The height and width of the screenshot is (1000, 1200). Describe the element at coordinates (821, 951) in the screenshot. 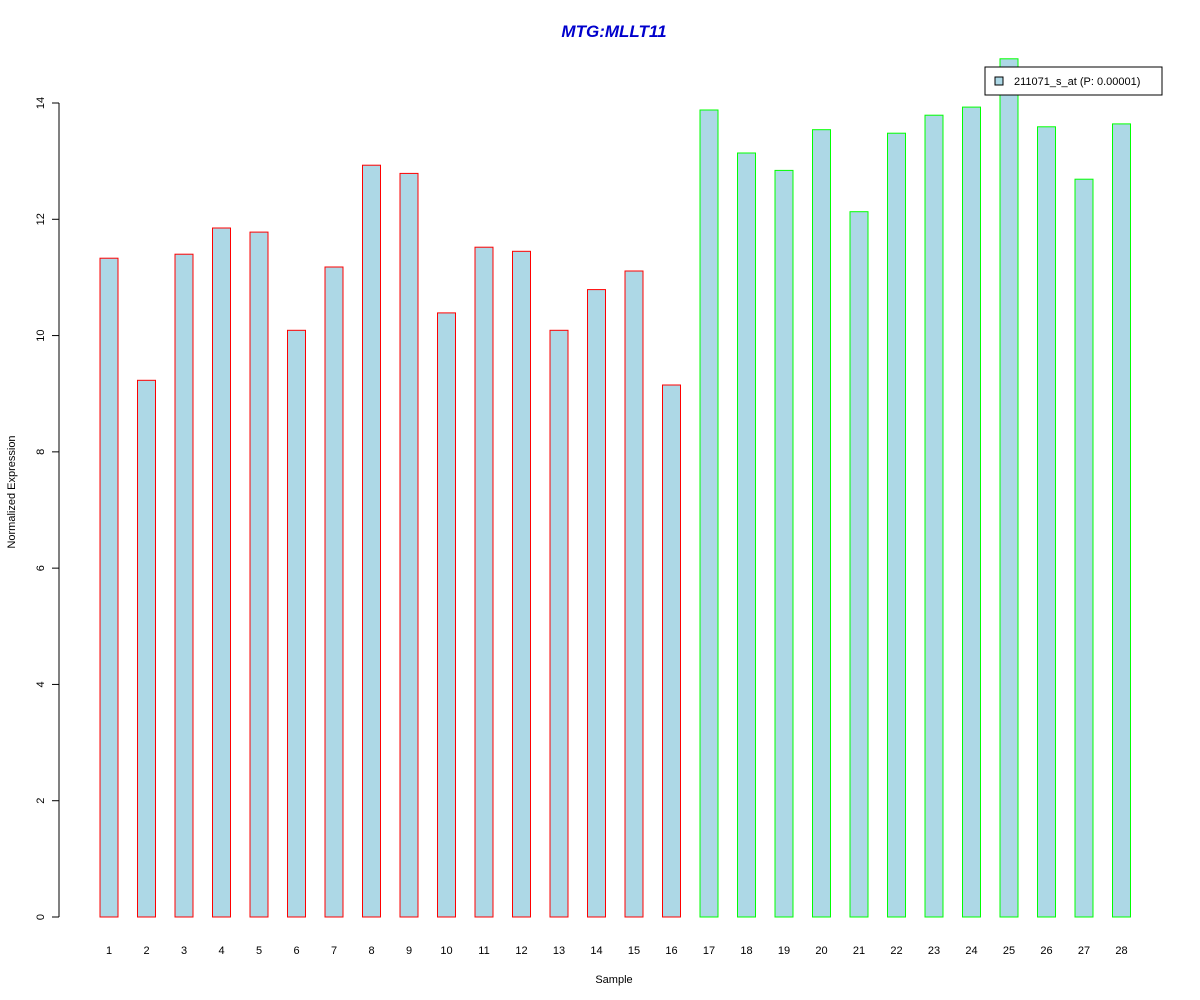

I see `x-tick-label: 20` at that location.